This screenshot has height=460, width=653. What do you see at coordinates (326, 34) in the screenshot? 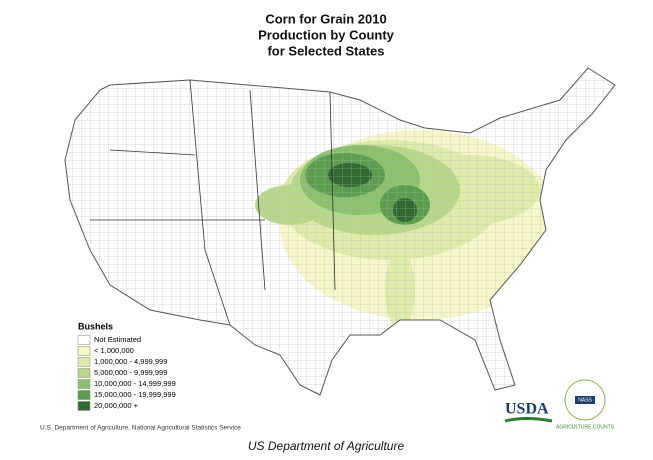
I see `title-line: Production by County` at bounding box center [326, 34].